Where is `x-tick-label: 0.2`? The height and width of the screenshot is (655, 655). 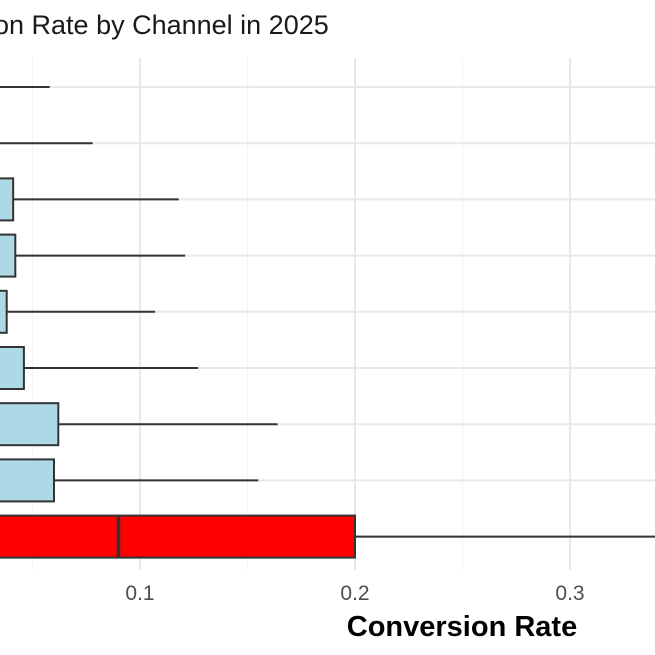 x-tick-label: 0.2 is located at coordinates (354, 593).